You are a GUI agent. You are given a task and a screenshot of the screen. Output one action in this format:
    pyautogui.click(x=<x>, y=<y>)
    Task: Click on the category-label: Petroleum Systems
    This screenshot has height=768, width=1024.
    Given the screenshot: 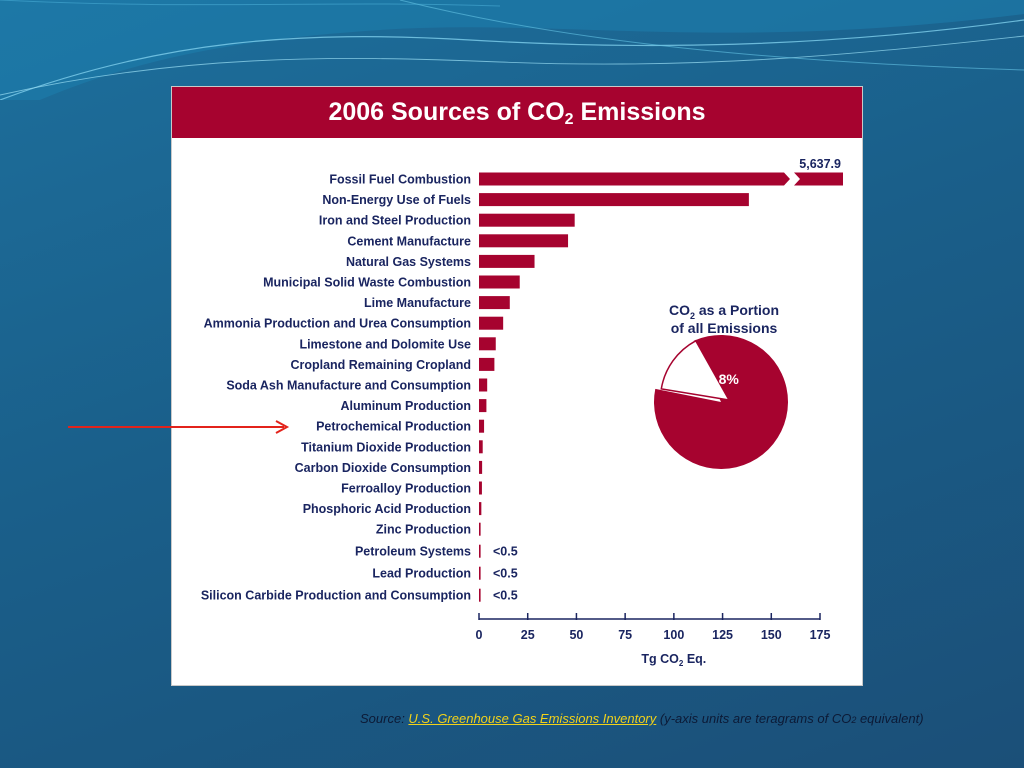 What is the action you would take?
    pyautogui.click(x=413, y=552)
    